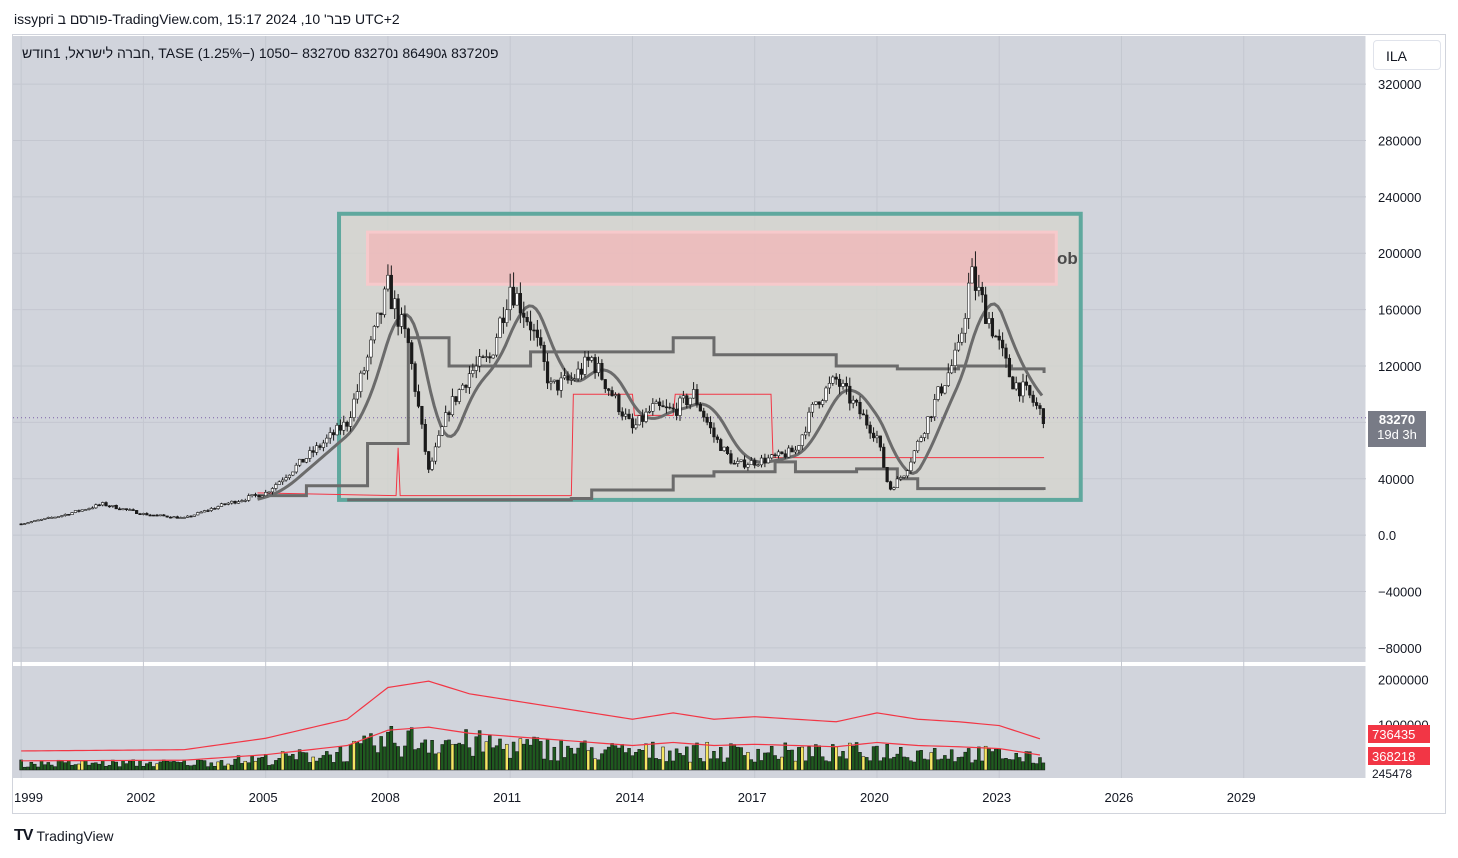 The width and height of the screenshot is (1458, 858). I want to click on x-tick-label: 2029, so click(1241, 797).